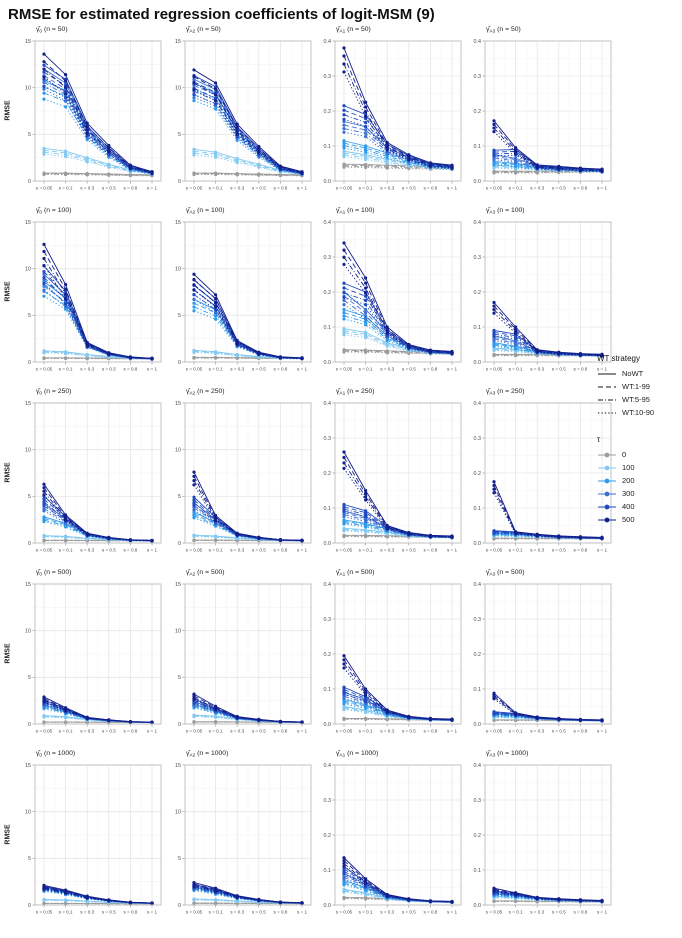 This screenshot has height=938, width=682. I want to click on y-tick-label: 0.0, so click(328, 182).